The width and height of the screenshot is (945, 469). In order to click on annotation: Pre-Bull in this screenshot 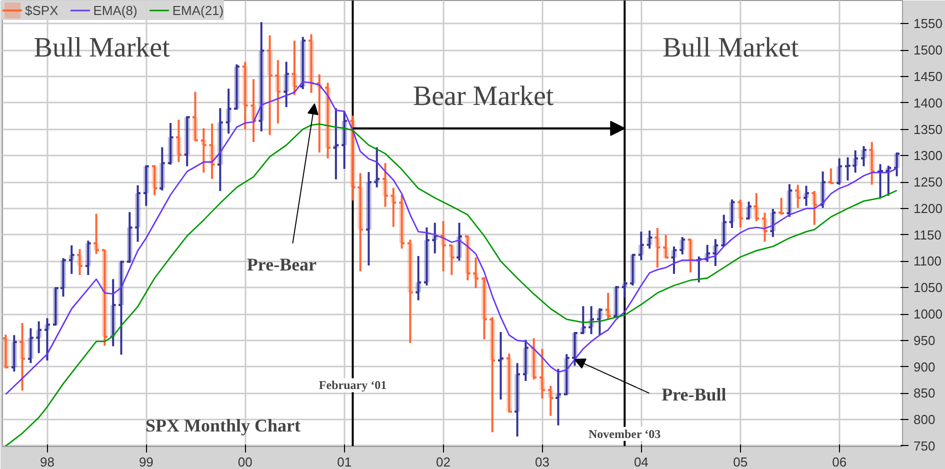, I will do `click(694, 394)`.